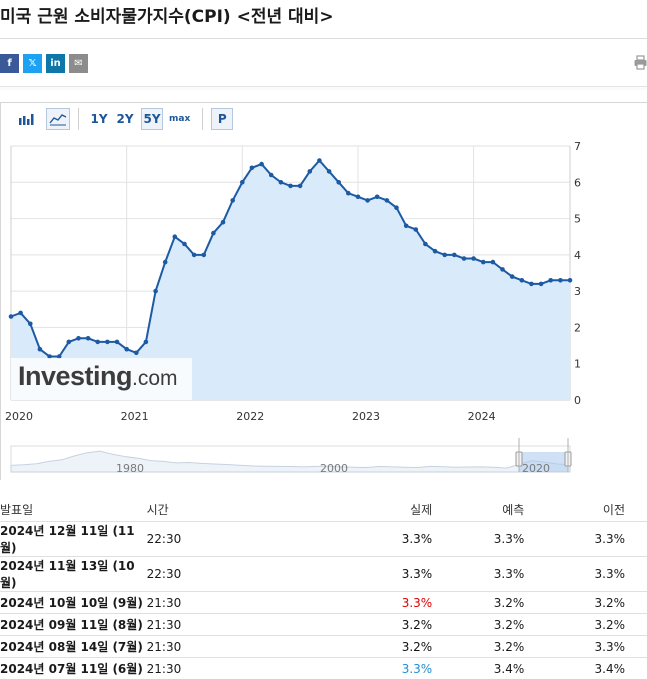 The image size is (647, 679). Describe the element at coordinates (577, 182) in the screenshot. I see `y-tick-label: 6` at that location.